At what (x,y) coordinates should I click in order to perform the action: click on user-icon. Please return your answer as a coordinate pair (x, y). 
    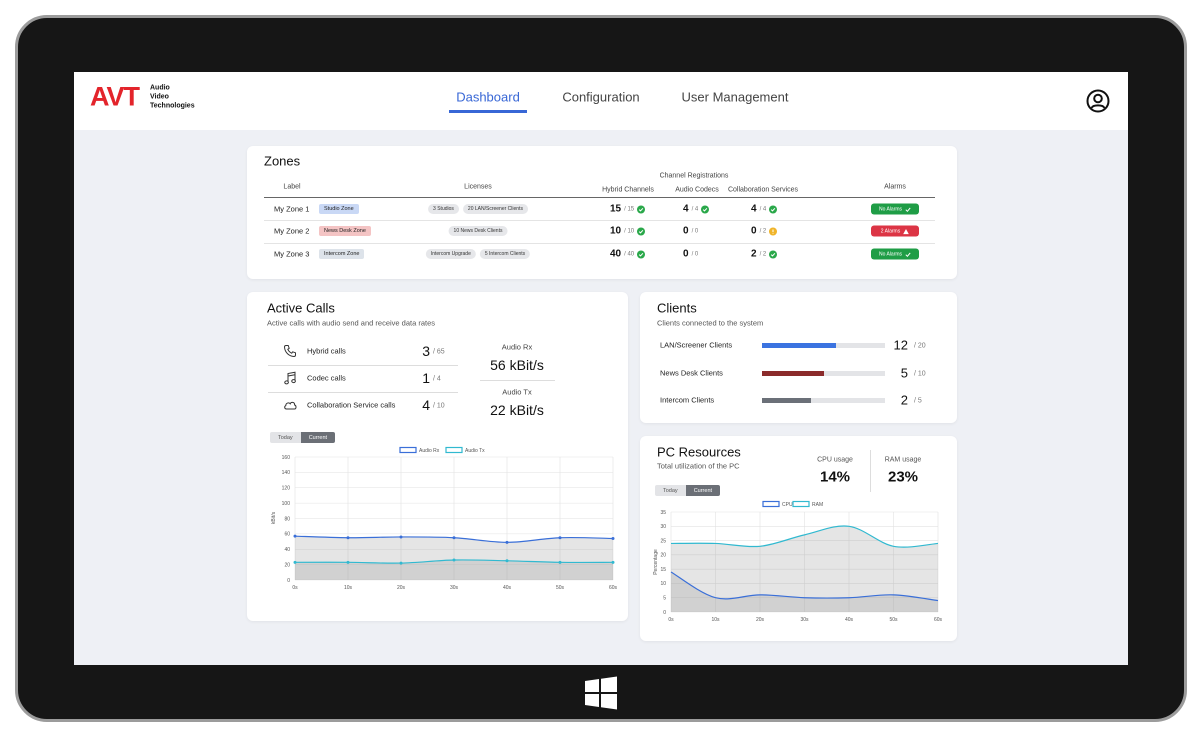
    Looking at the image, I should click on (1098, 101).